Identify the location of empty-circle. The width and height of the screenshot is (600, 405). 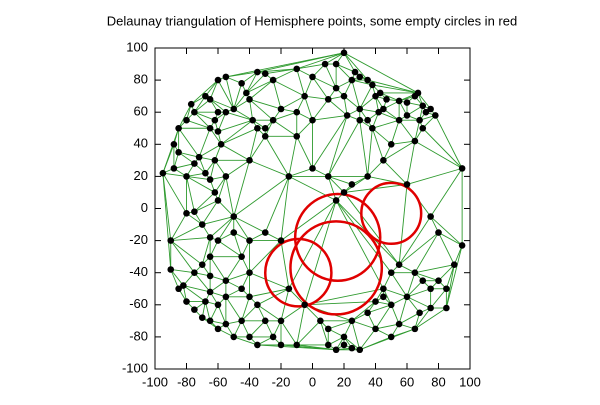
(337, 237).